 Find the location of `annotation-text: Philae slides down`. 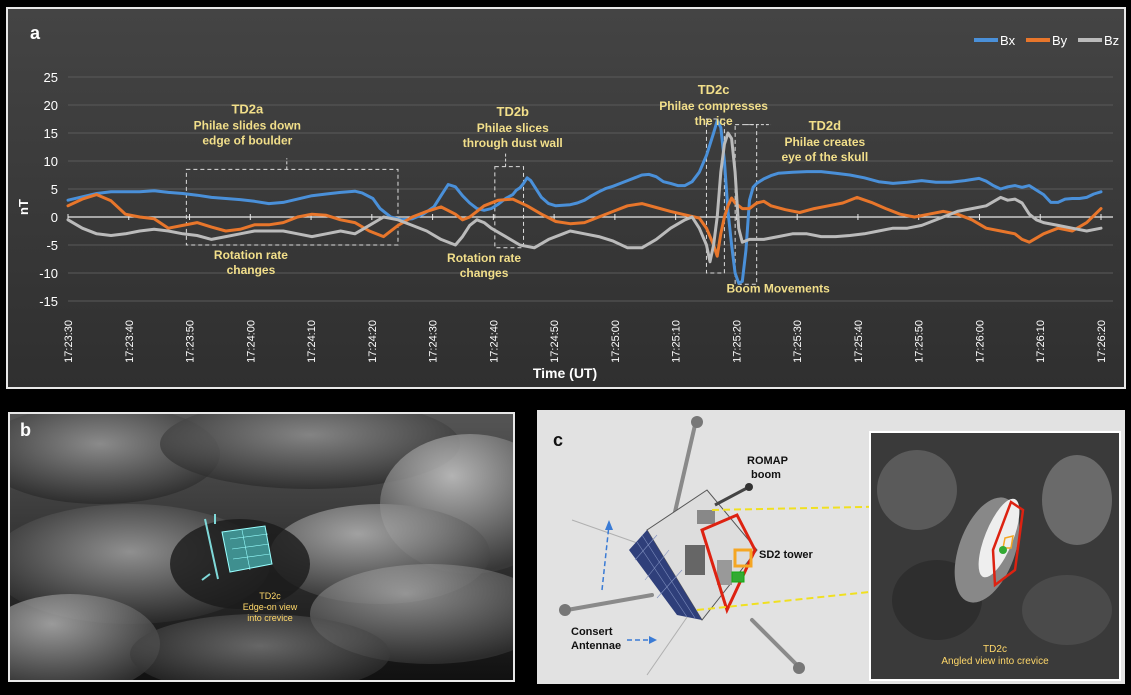

annotation-text: Philae slides down is located at coordinates (247, 125).